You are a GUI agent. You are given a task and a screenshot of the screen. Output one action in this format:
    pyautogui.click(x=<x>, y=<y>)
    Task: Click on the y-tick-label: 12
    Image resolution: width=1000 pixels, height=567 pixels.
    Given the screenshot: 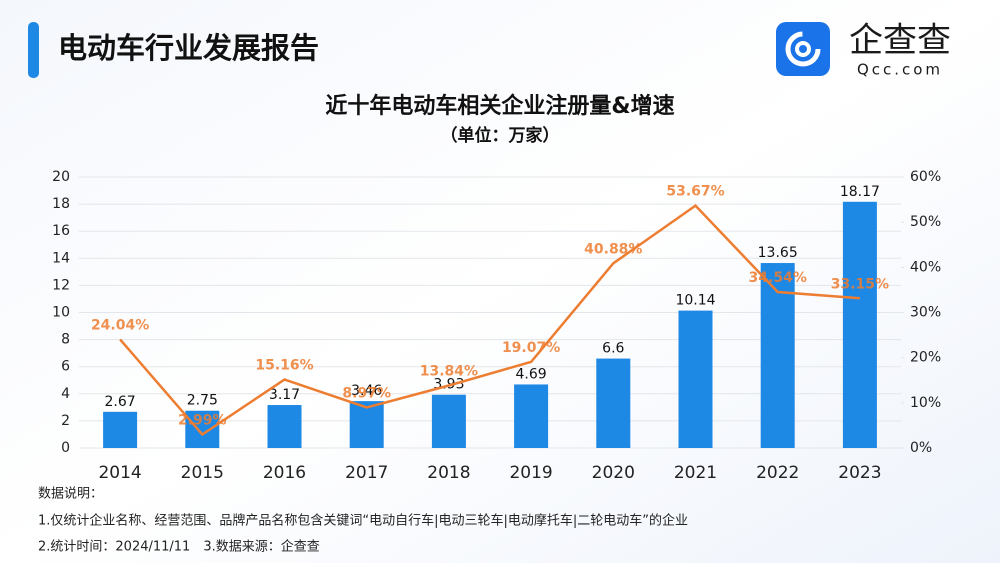 What is the action you would take?
    pyautogui.click(x=61, y=285)
    